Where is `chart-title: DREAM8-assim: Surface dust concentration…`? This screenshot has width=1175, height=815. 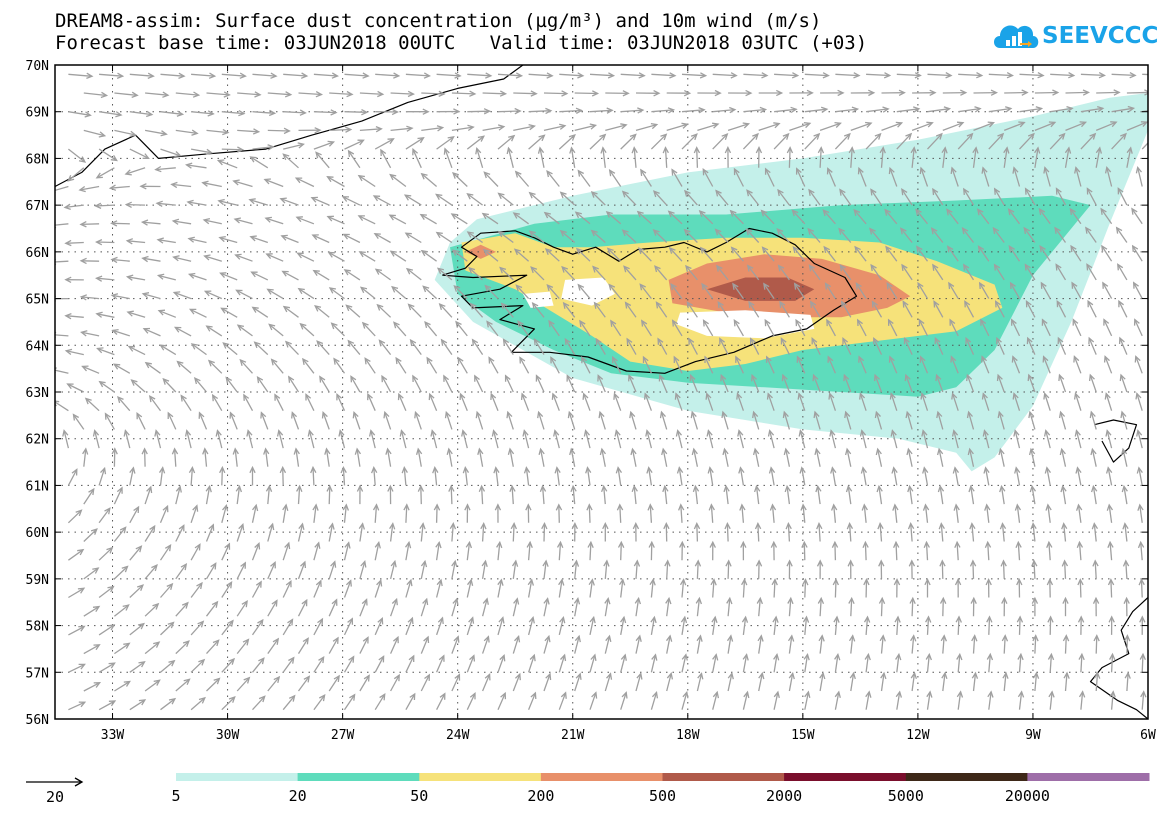
chart-title: DREAM8-assim: Surface dust concentration… is located at coordinates (438, 21).